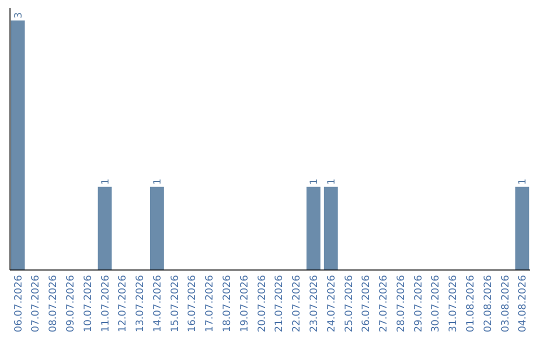 Image resolution: width=540 pixels, height=340 pixels. What do you see at coordinates (454, 303) in the screenshot?
I see `x-tick-label: 31.07.2026` at bounding box center [454, 303].